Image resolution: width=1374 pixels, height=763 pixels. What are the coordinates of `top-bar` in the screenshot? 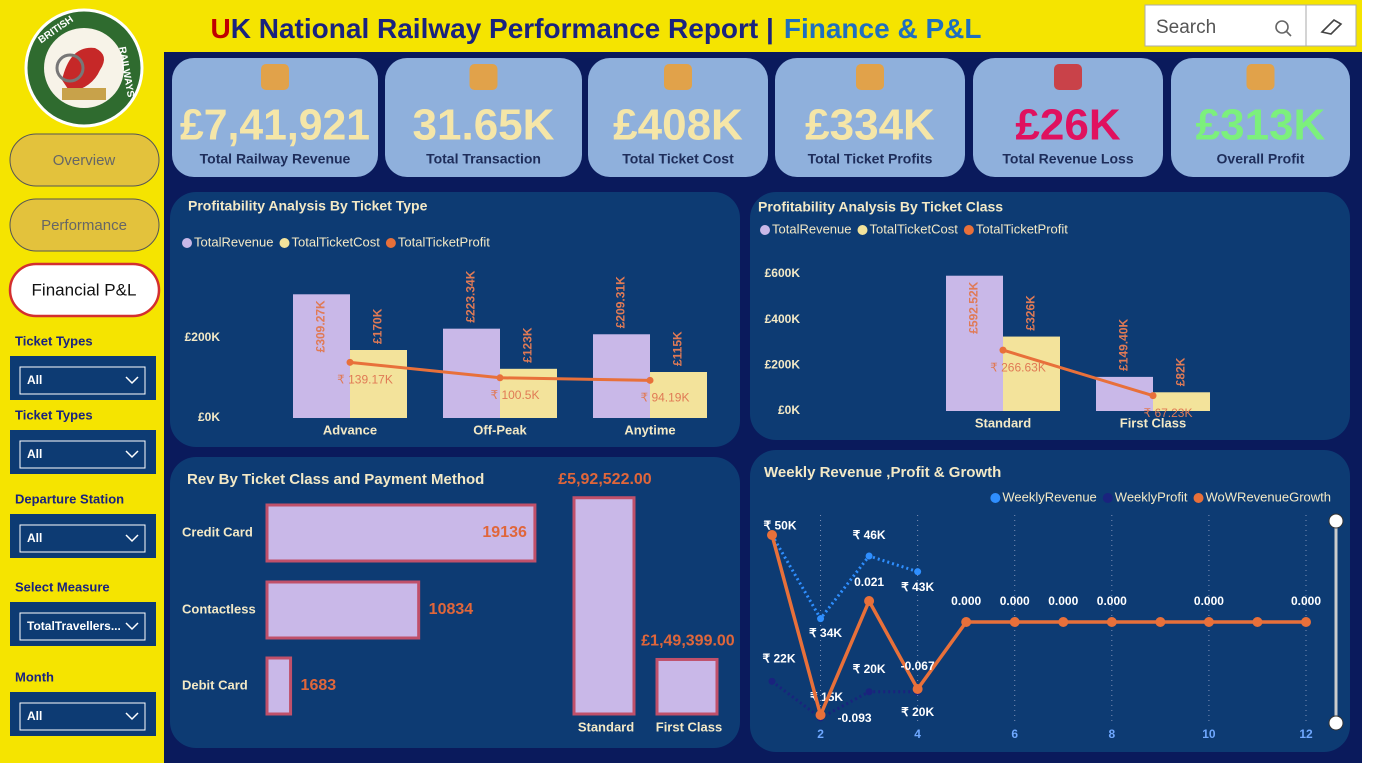 It's located at (681, 26).